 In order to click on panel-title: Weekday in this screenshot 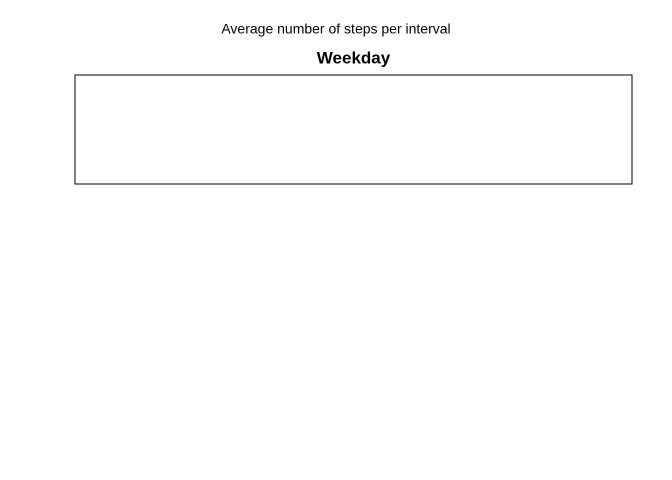, I will do `click(354, 57)`.